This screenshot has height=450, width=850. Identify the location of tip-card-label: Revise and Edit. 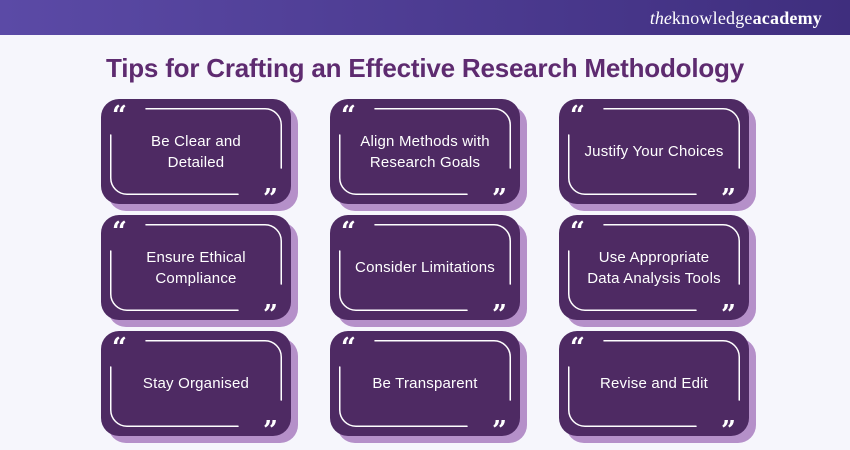
(654, 383).